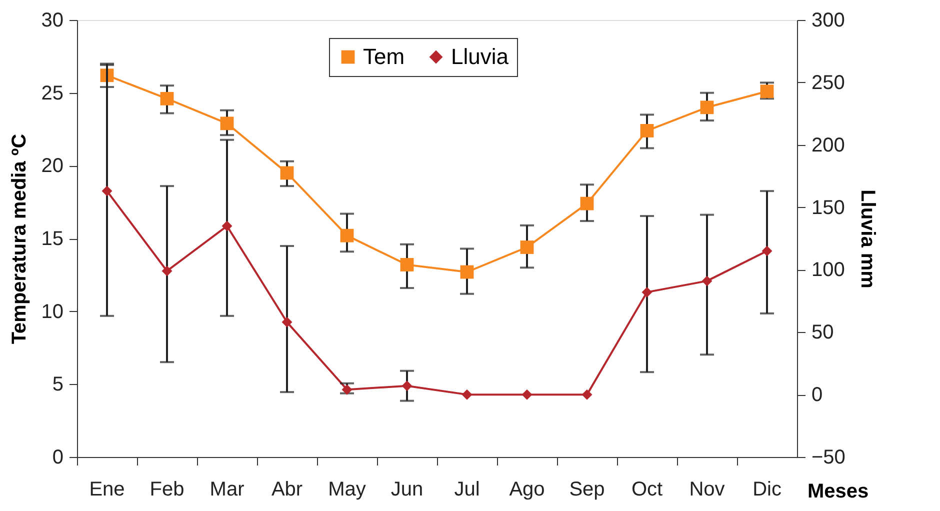  What do you see at coordinates (817, 395) in the screenshot?
I see `y2-tick-label: 0` at bounding box center [817, 395].